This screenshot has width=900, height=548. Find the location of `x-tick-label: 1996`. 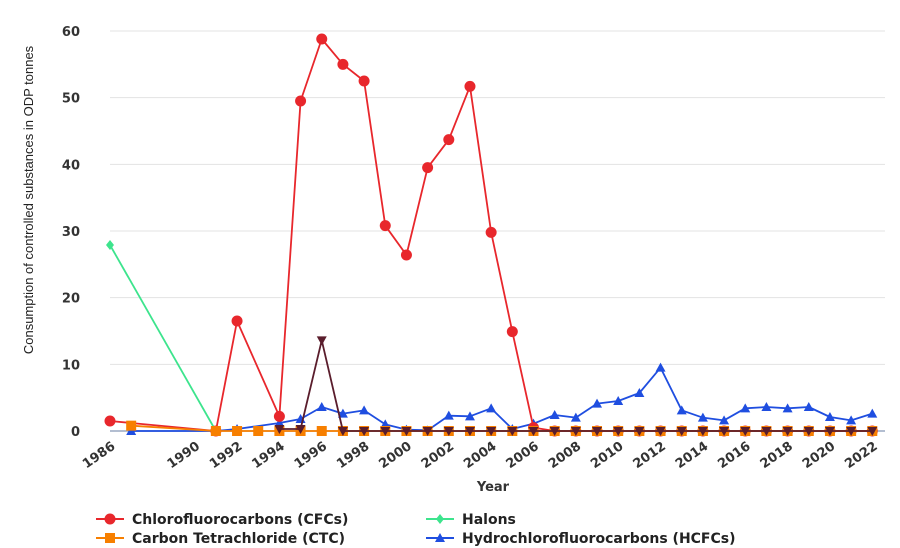

x-tick-label: 1996 is located at coordinates (311, 455).